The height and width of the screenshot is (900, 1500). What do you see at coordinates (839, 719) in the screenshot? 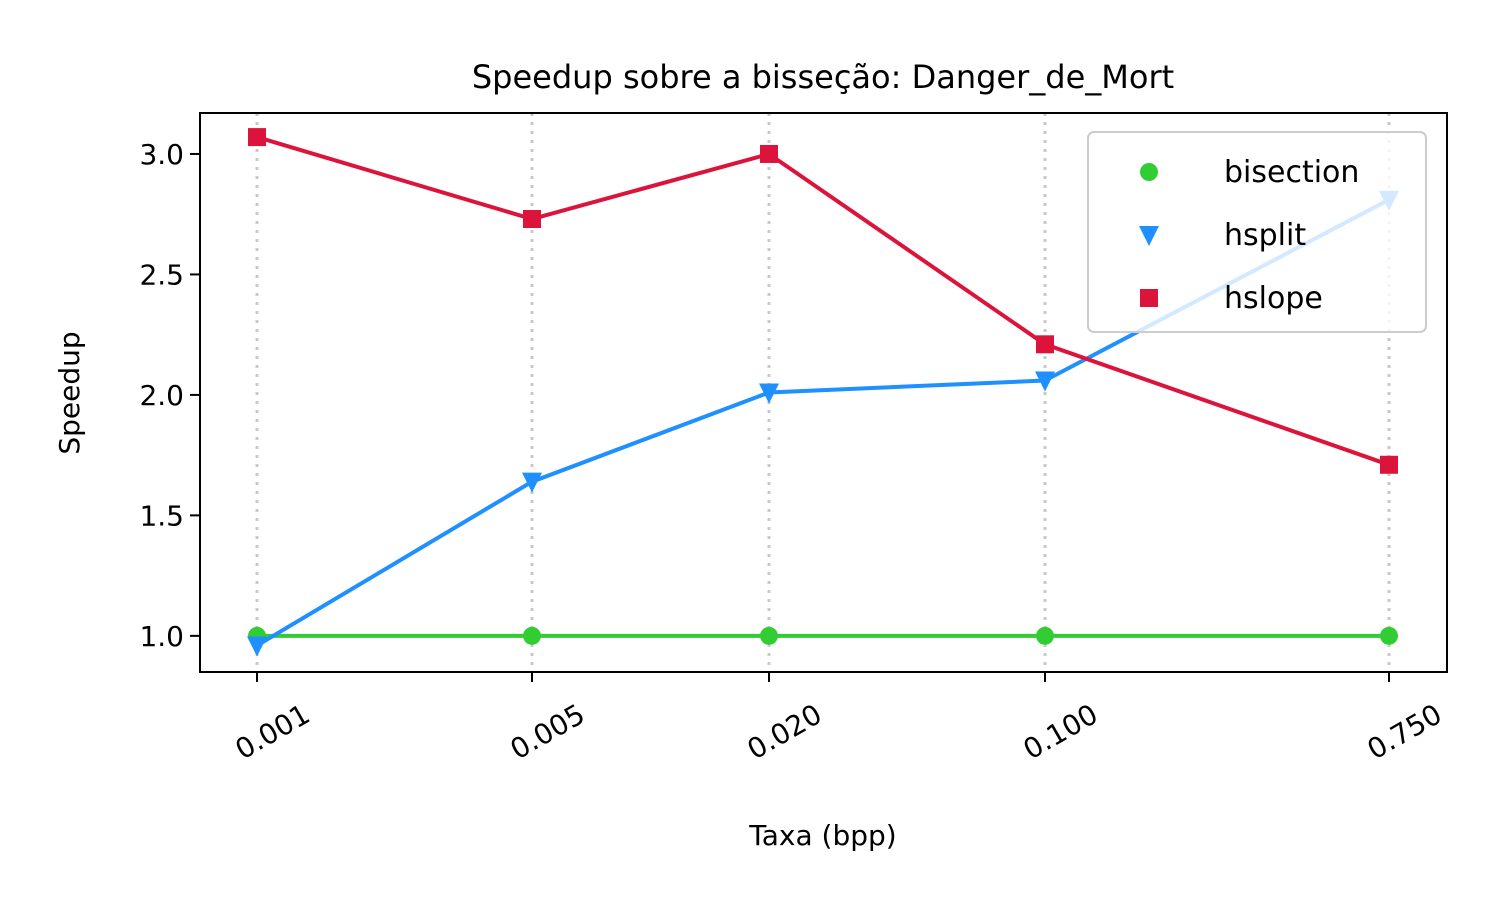
I see `x-axis: 0.001 0.005 0.020 0.100 0.750` at bounding box center [839, 719].